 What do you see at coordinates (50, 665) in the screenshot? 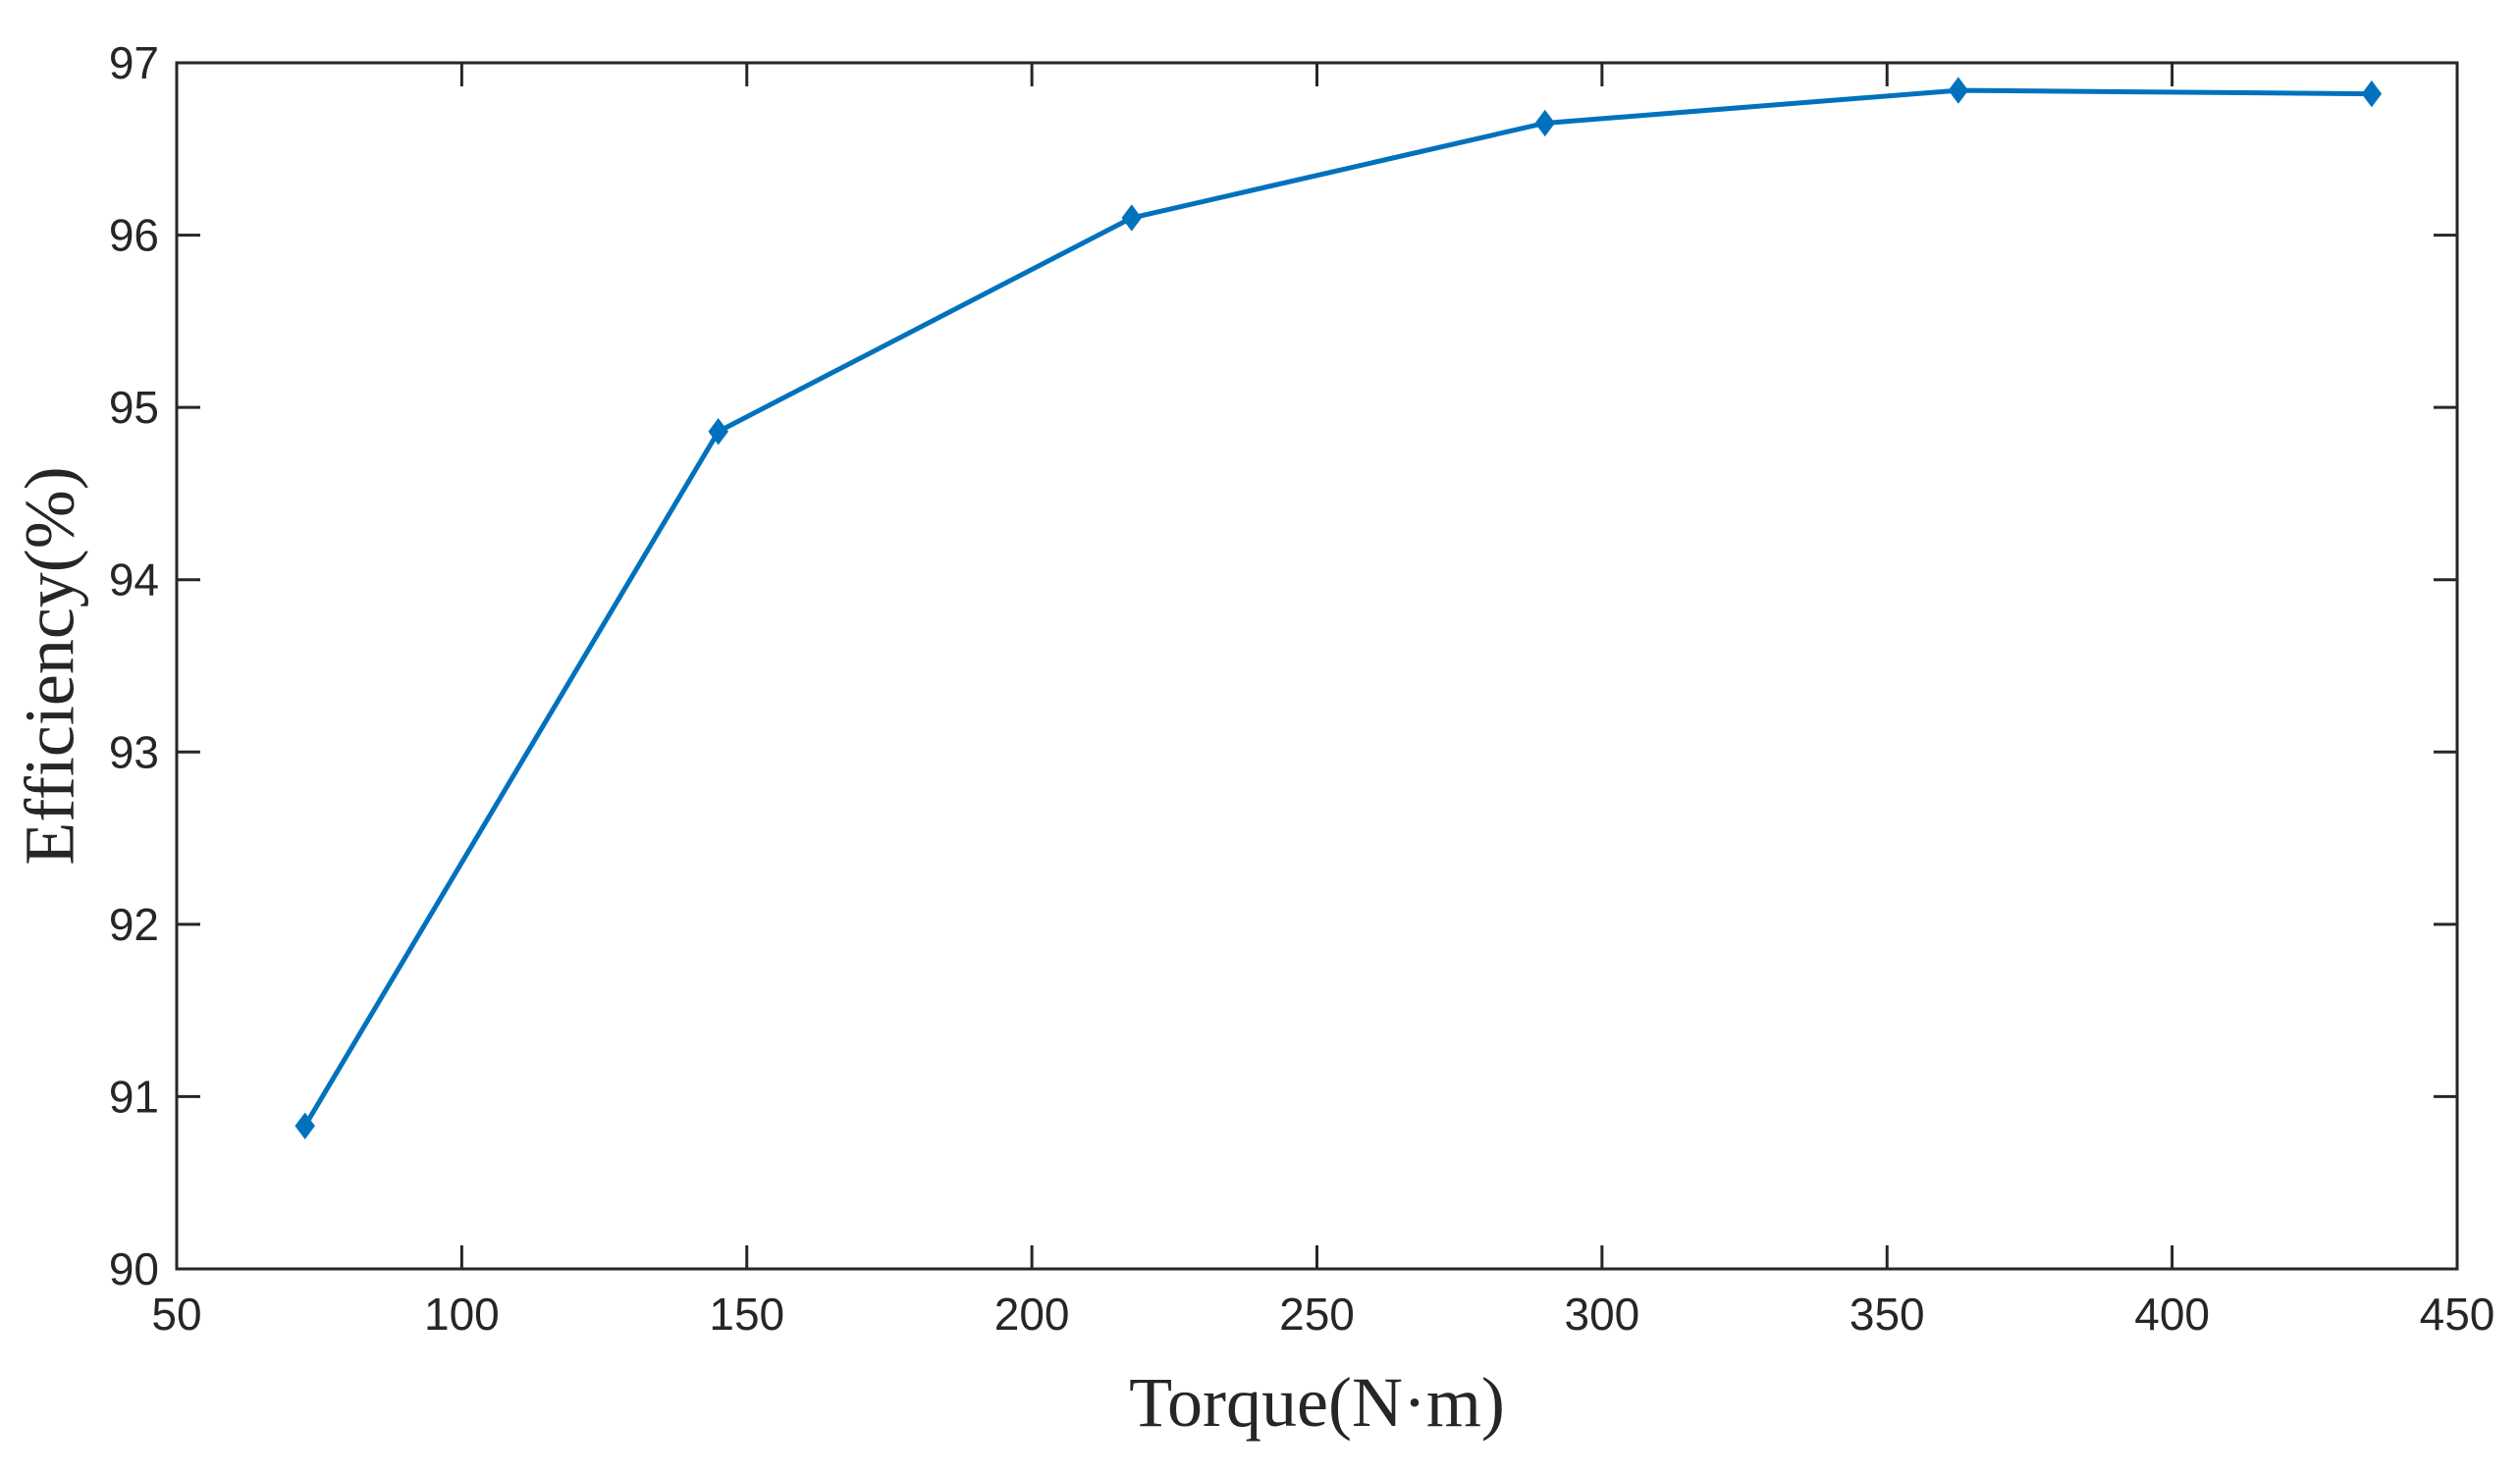
I see `y-axis-title: Efficiency(%)` at bounding box center [50, 665].